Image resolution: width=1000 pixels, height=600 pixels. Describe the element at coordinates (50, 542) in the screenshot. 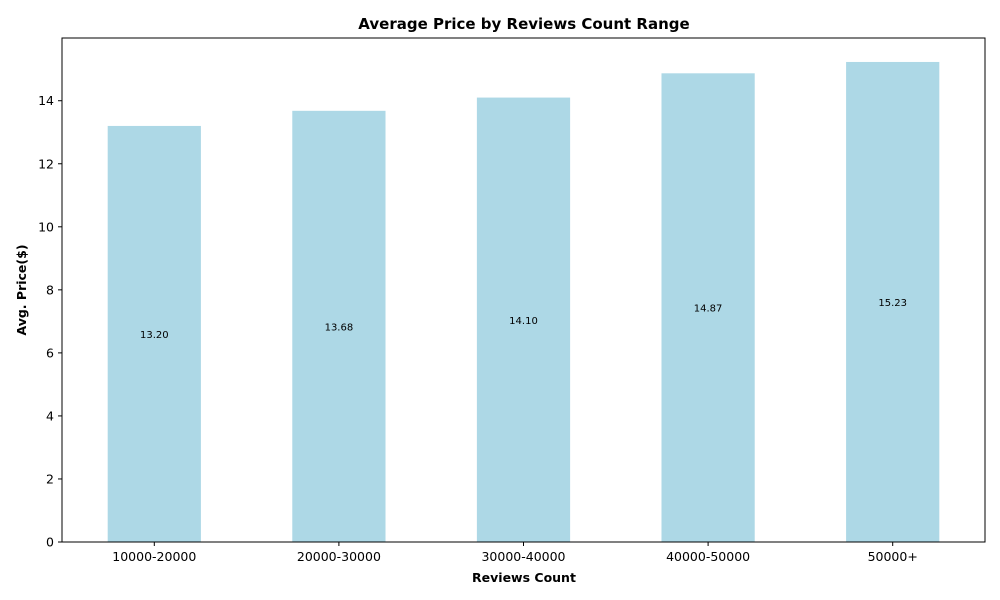

I see `y-tick-label: 0` at that location.